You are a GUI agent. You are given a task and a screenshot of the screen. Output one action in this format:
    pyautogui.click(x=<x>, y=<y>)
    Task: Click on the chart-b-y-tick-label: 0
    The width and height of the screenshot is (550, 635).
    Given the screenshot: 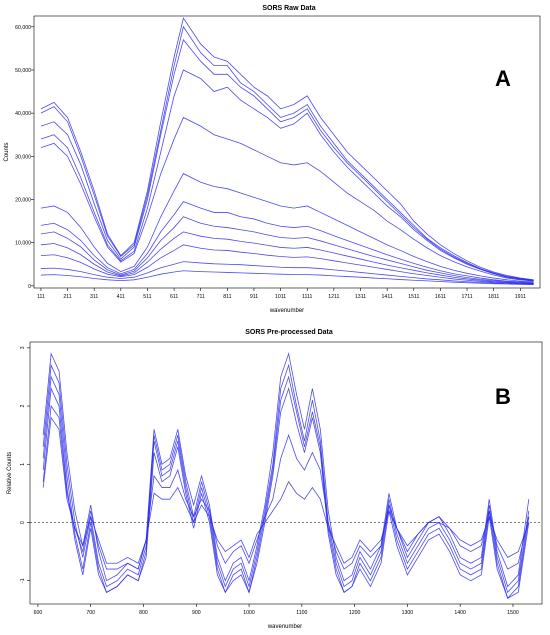 What is the action you would take?
    pyautogui.click(x=23, y=522)
    